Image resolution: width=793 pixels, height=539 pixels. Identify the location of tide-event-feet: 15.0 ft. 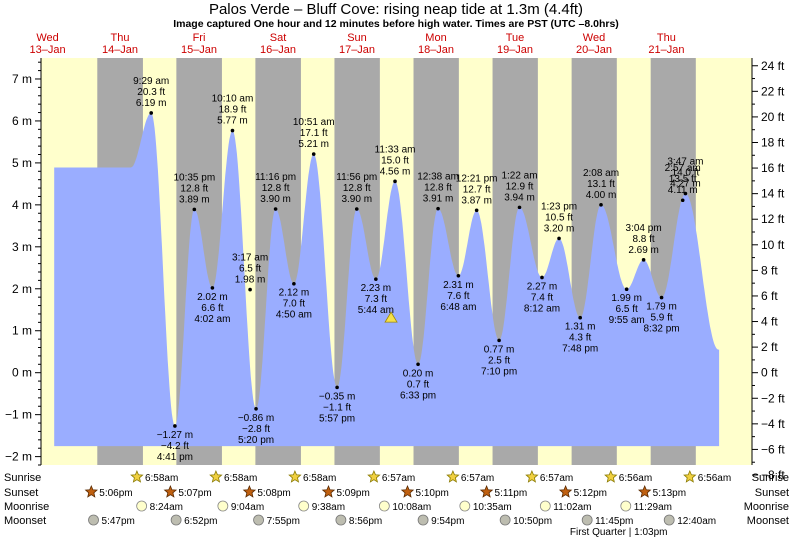
(395, 160).